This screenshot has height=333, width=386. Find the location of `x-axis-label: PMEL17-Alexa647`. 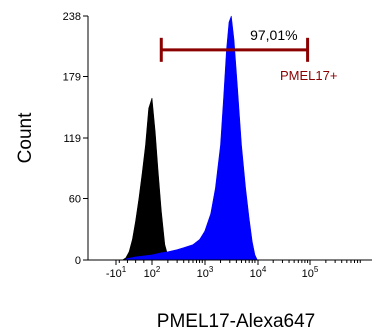

x-axis-label: PMEL17-Alexa647 is located at coordinates (236, 321).